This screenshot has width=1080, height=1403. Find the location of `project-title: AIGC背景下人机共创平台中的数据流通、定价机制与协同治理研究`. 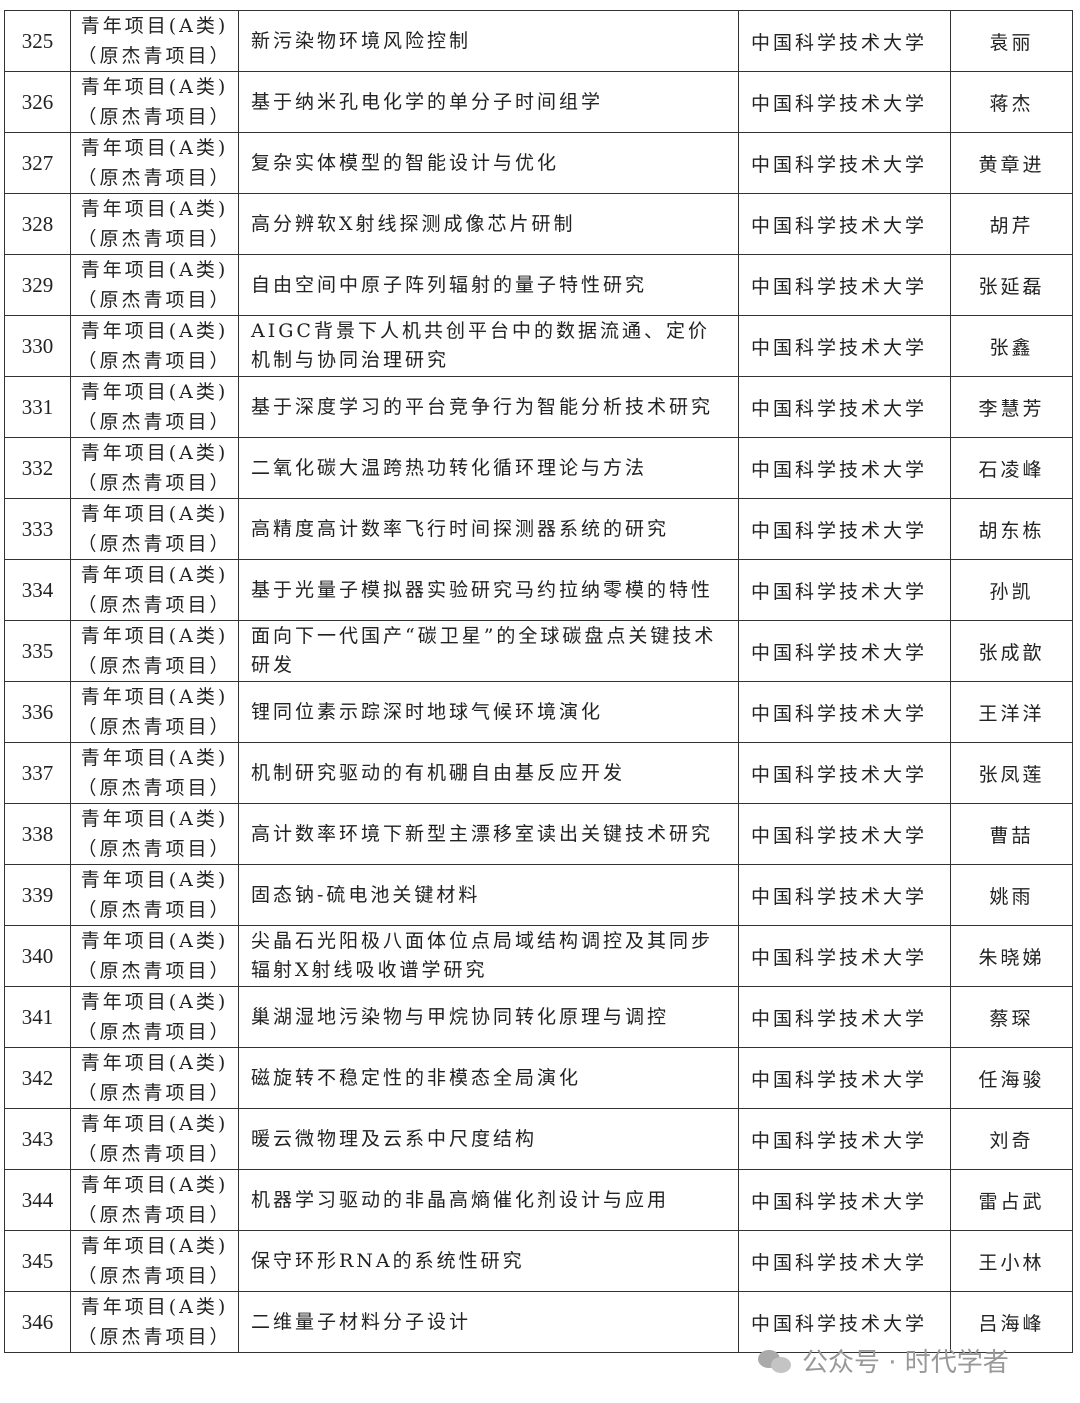

project-title: AIGC背景下人机共创平台中的数据流通、定价机制与协同治理研究 is located at coordinates (488, 346).